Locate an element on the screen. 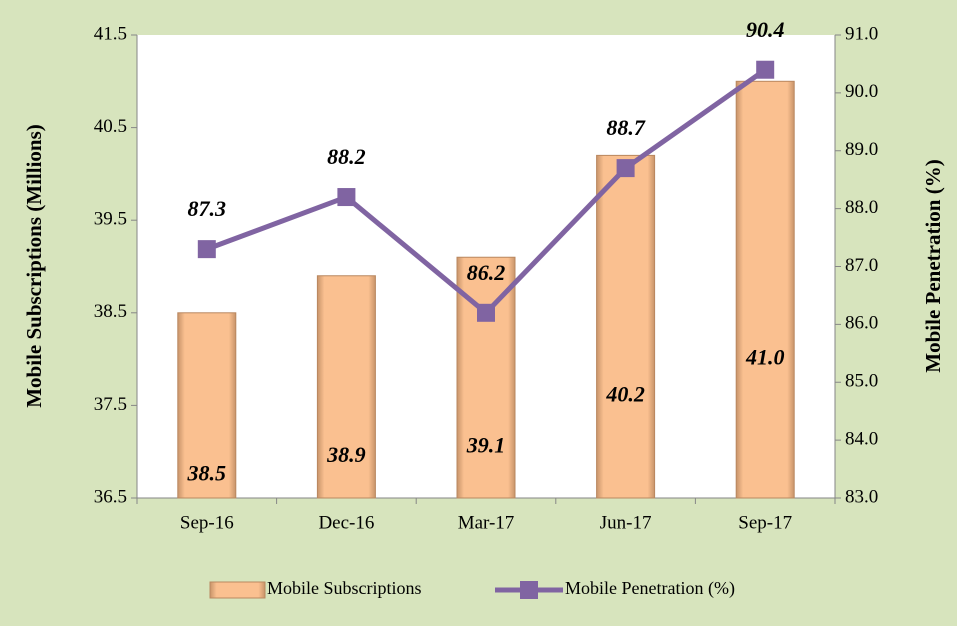 Image resolution: width=957 pixels, height=626 pixels. line-value-label: 86.2 is located at coordinates (486, 272).